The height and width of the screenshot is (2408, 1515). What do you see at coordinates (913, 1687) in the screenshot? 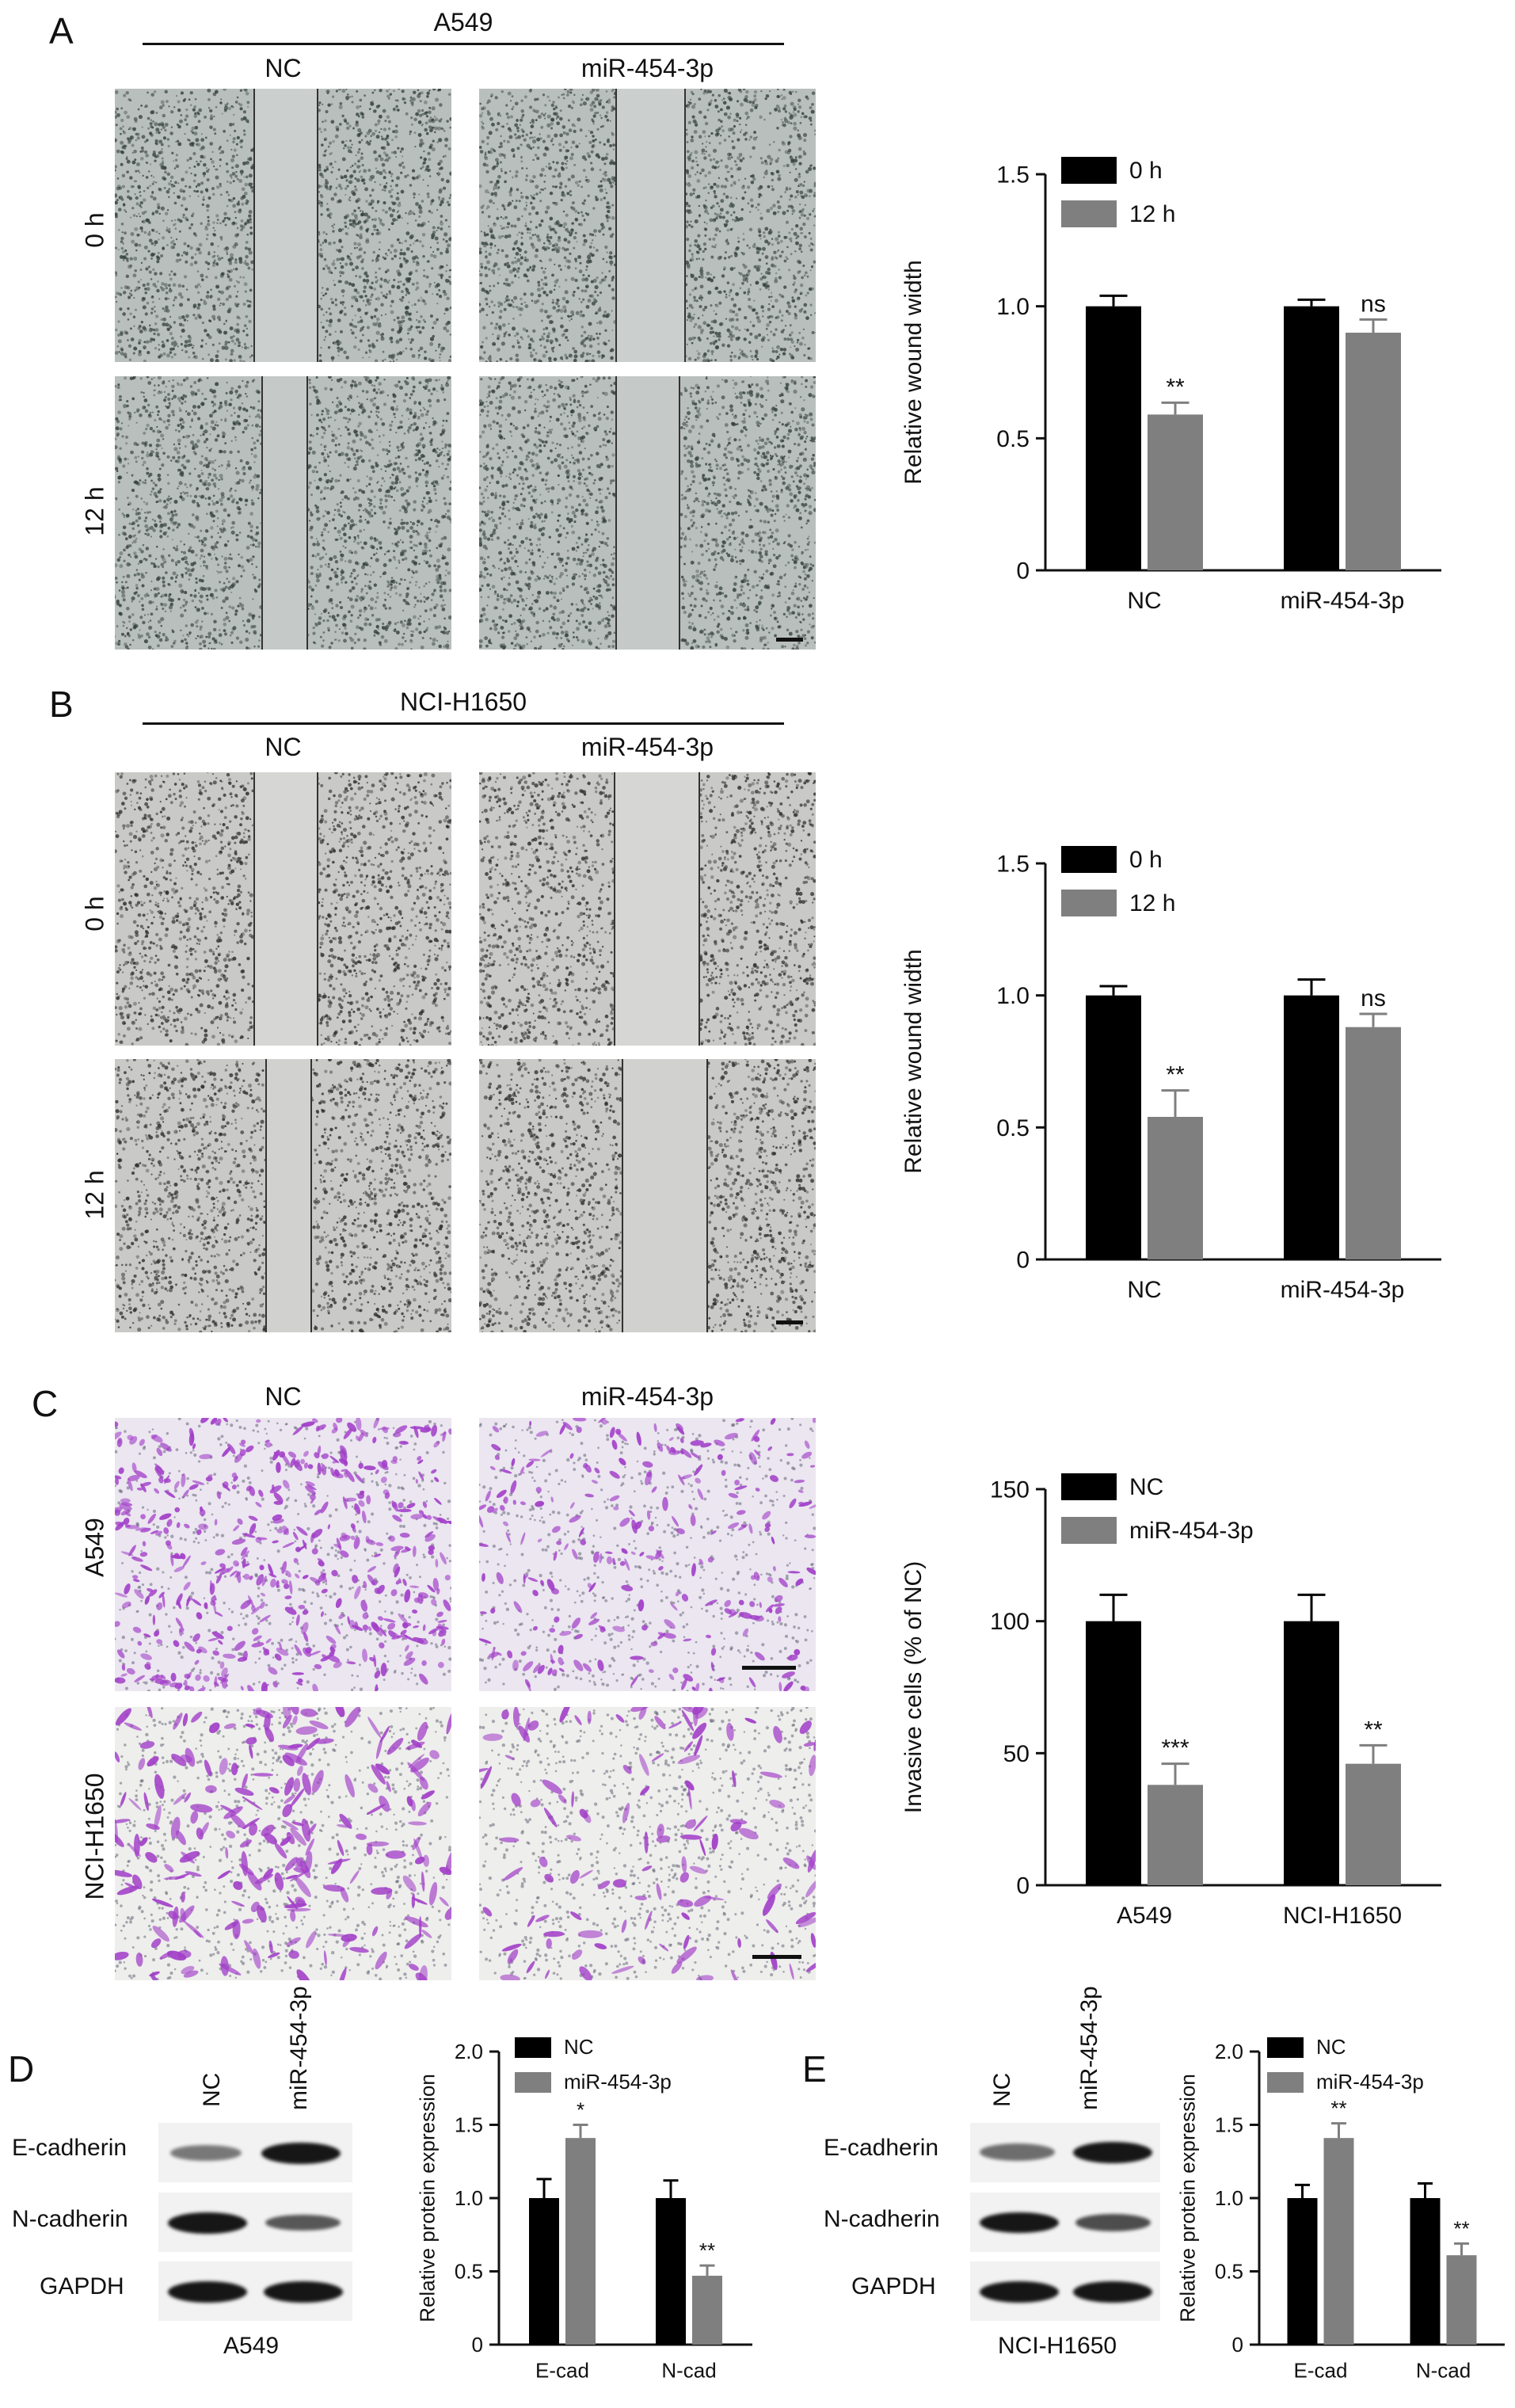
I see `y-axis-label: Invasive cells (% of NC)` at bounding box center [913, 1687].